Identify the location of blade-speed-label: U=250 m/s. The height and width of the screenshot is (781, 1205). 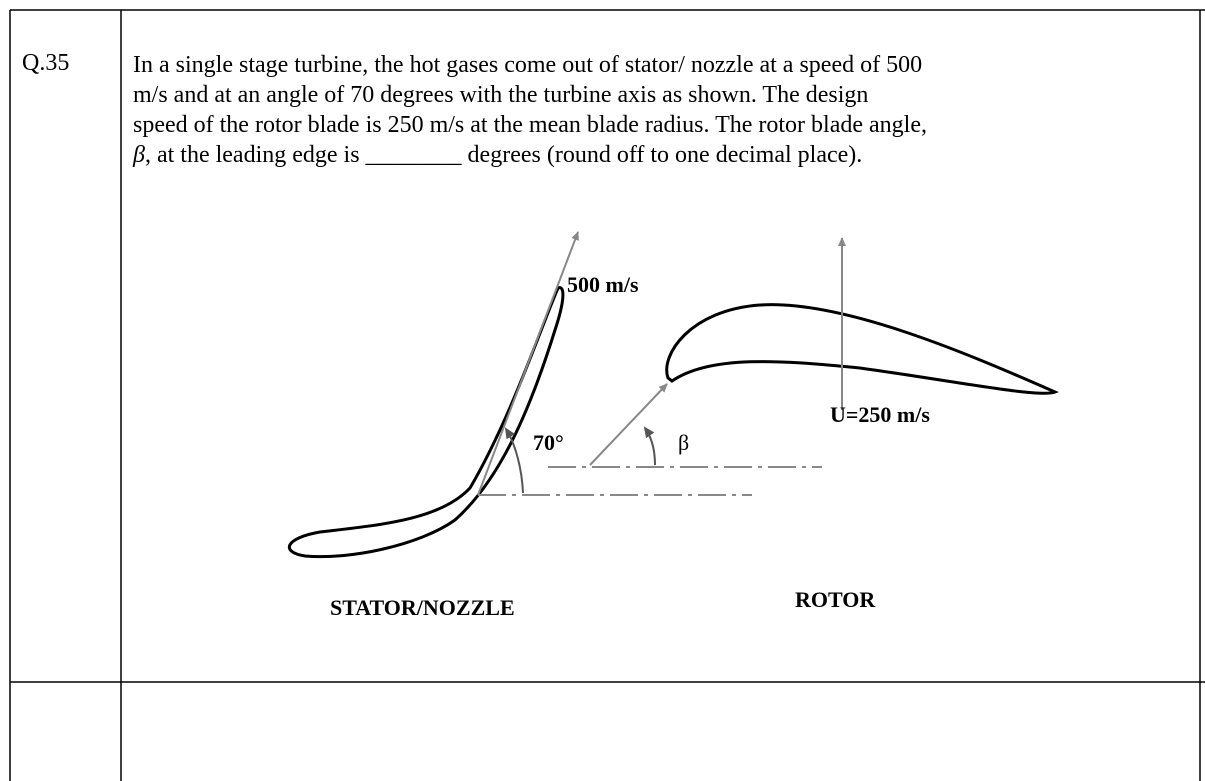
(880, 414).